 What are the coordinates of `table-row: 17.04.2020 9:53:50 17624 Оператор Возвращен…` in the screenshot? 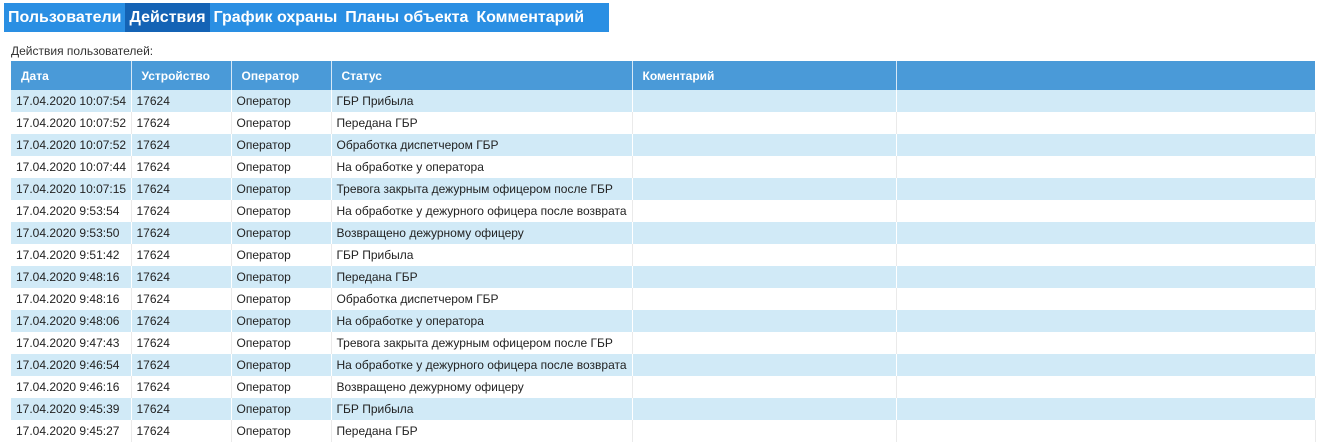 It's located at (663, 233).